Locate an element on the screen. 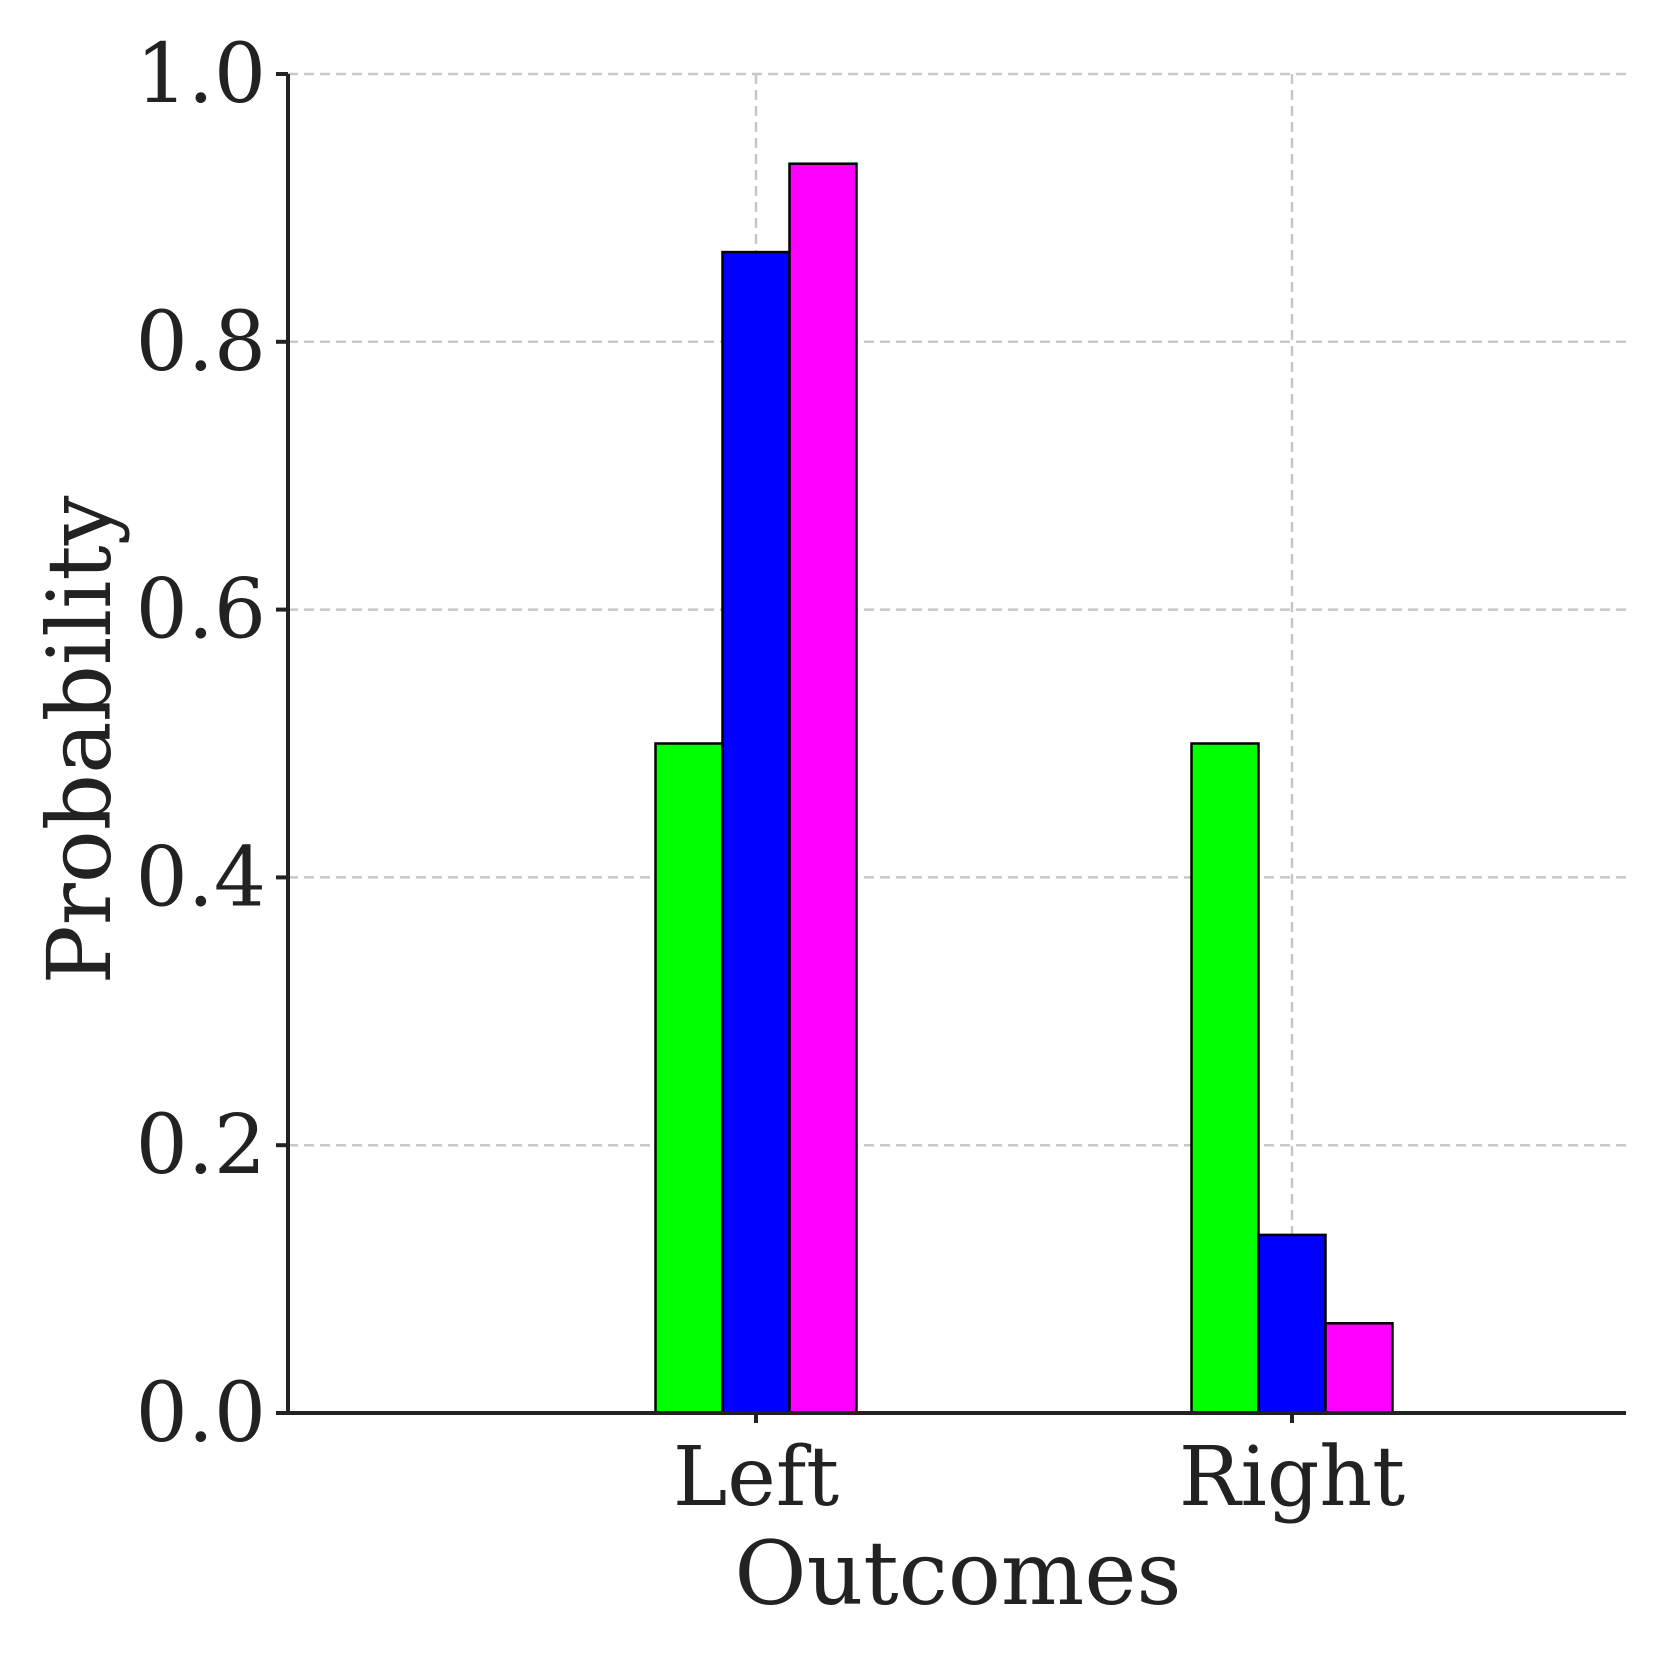  y-tick-label-2: 0.4 is located at coordinates (201, 877).